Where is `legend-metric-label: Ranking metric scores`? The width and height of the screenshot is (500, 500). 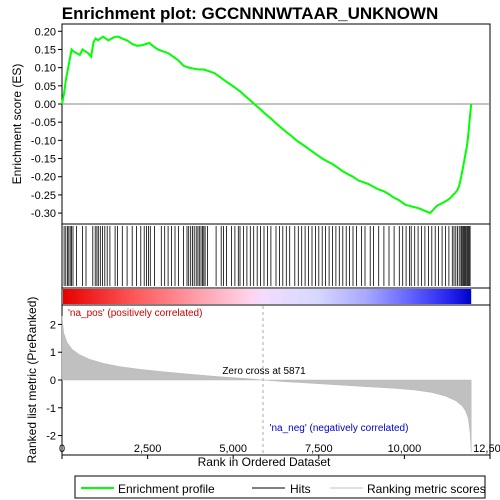
legend-metric-label: Ranking metric scores is located at coordinates (426, 489).